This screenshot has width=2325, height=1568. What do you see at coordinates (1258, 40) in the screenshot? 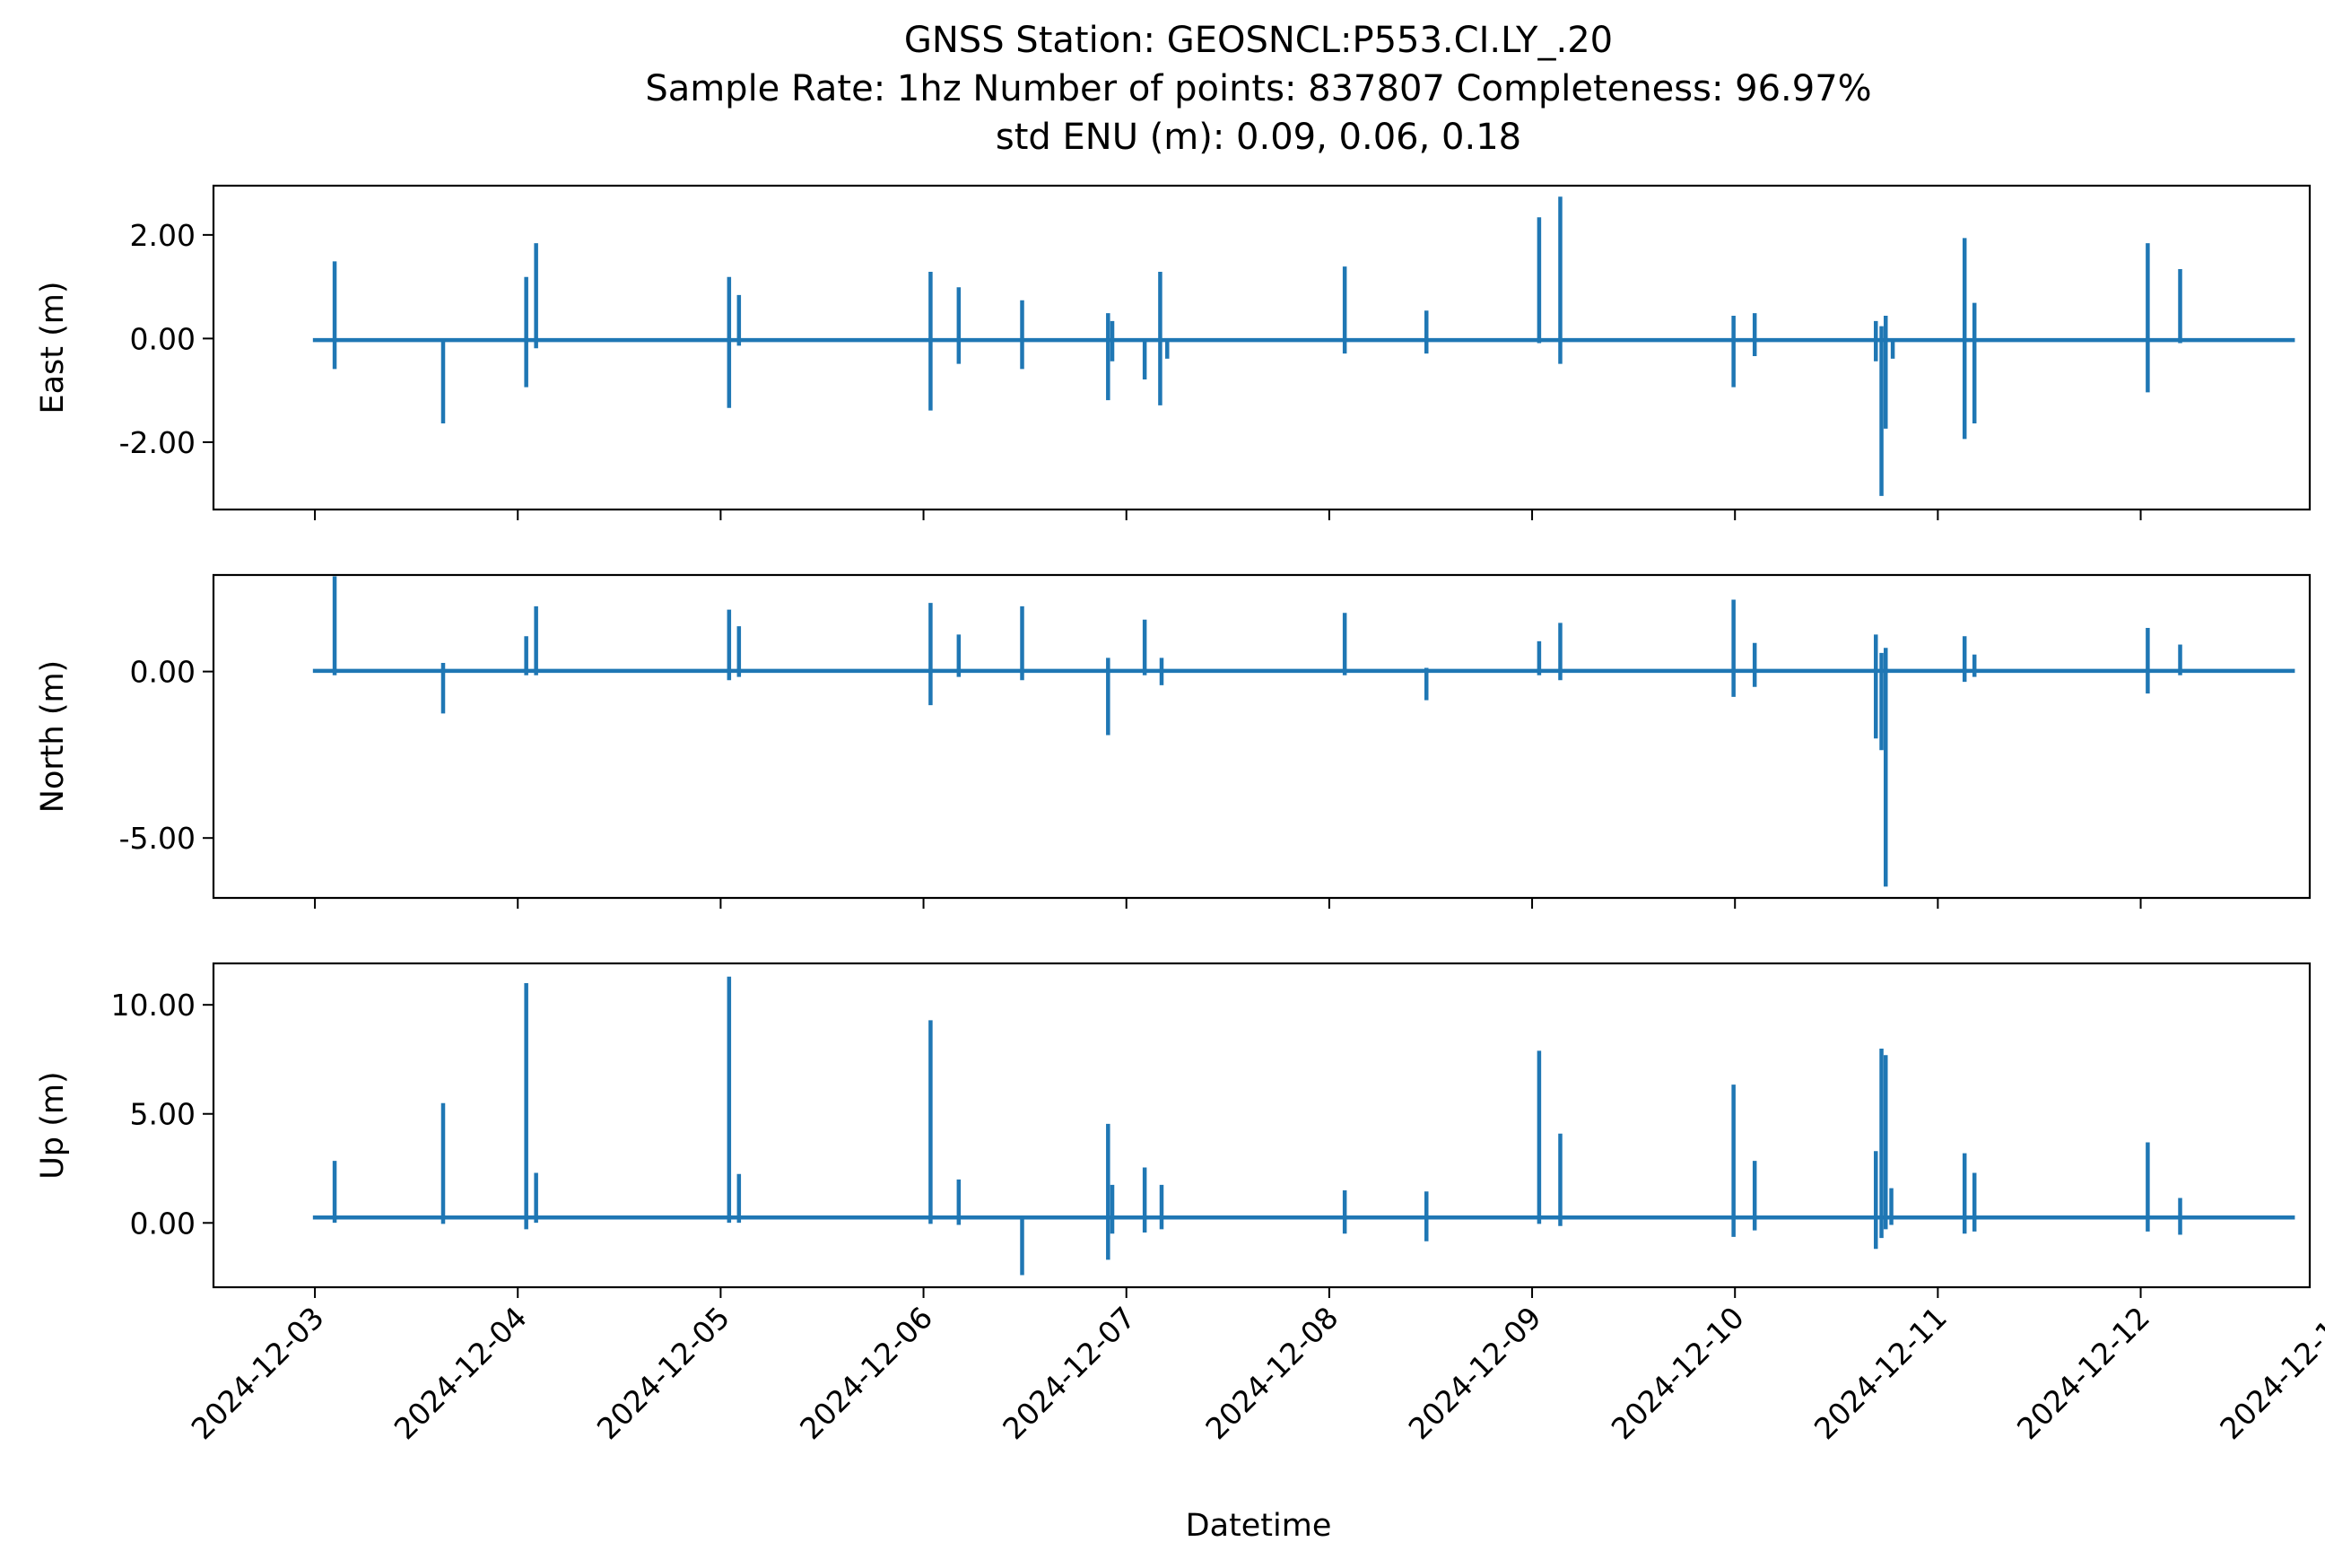
I see `chart-title-line-1: GNSS Station: GEOSNCL:P553.CI.LY_.20` at bounding box center [1258, 40].